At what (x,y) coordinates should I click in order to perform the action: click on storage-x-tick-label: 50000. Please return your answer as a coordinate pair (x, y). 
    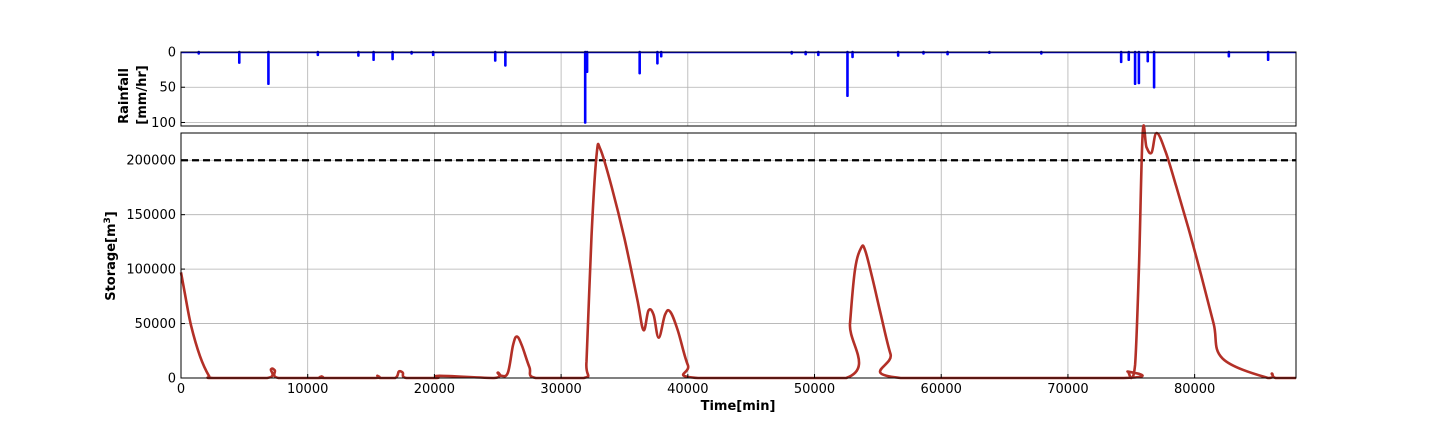
    Looking at the image, I should click on (814, 389).